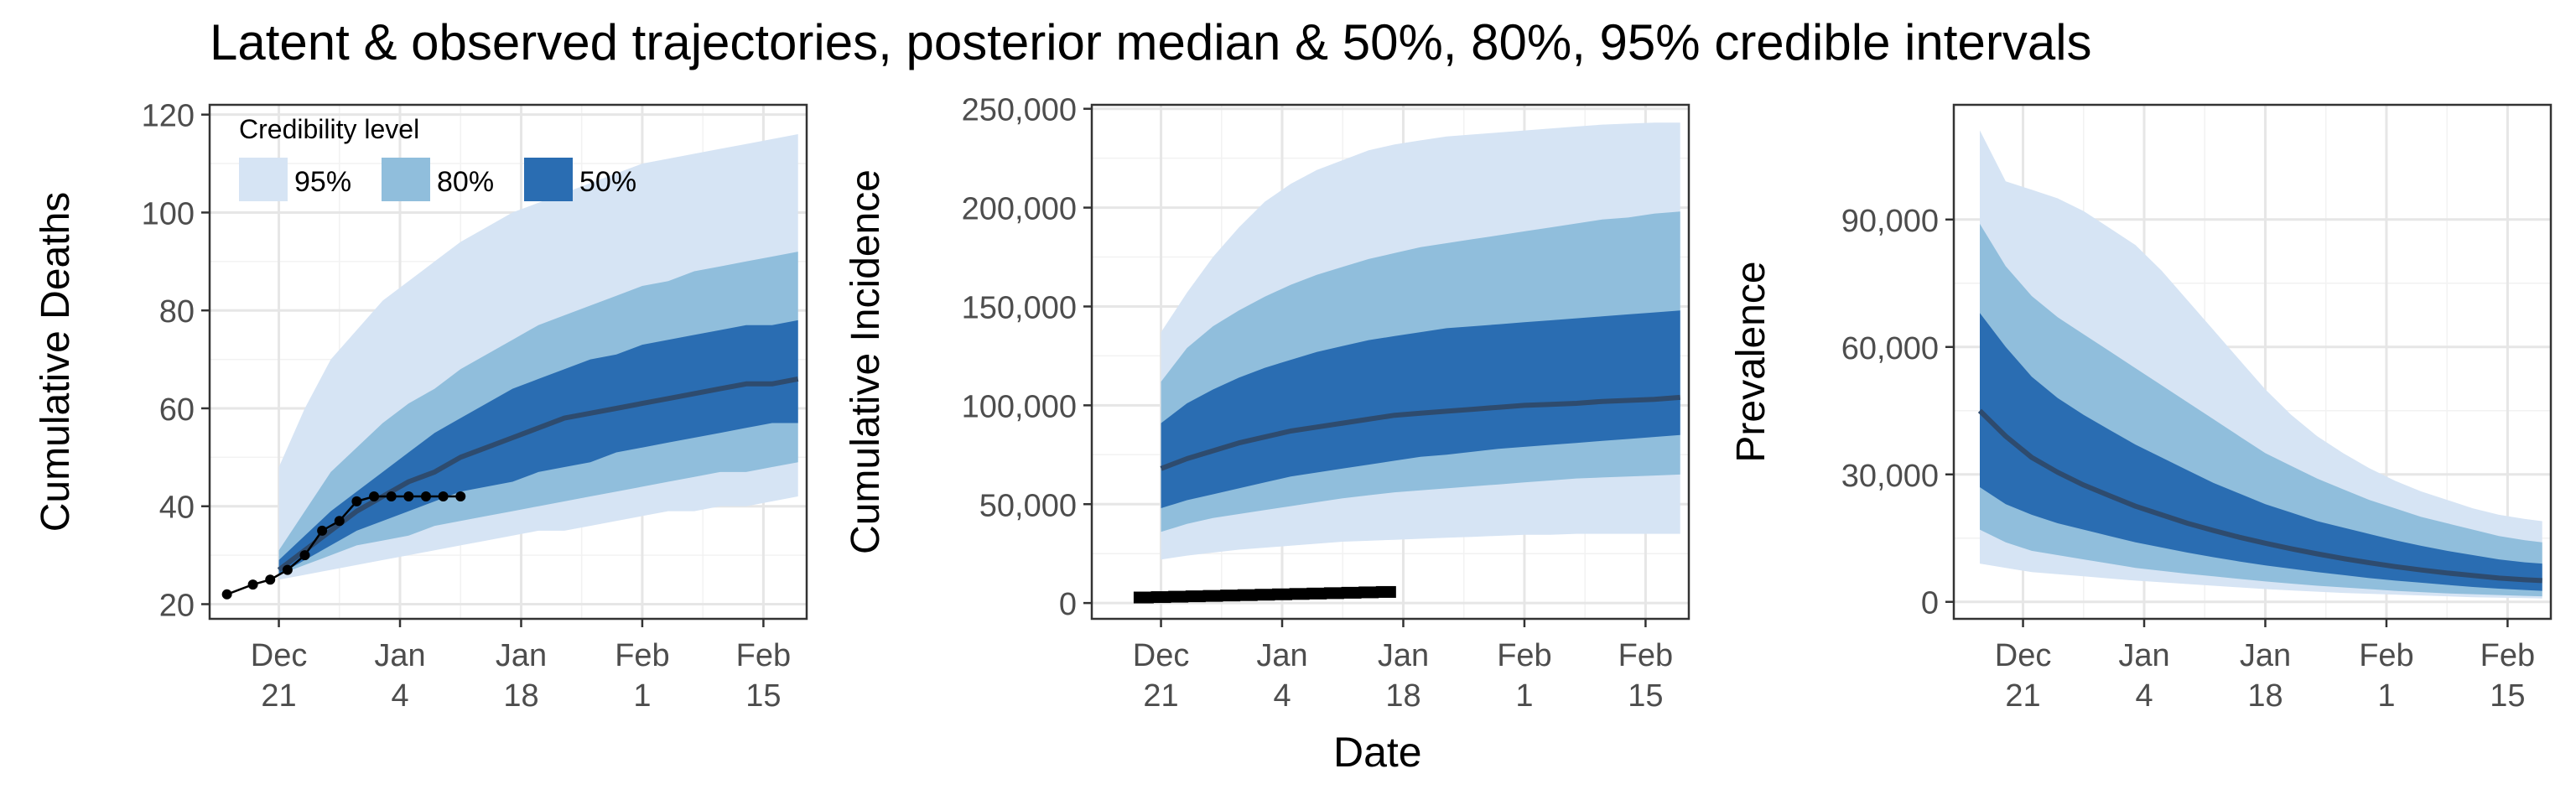  Describe the element at coordinates (177, 605) in the screenshot. I see `y-tick-label: 20` at that location.